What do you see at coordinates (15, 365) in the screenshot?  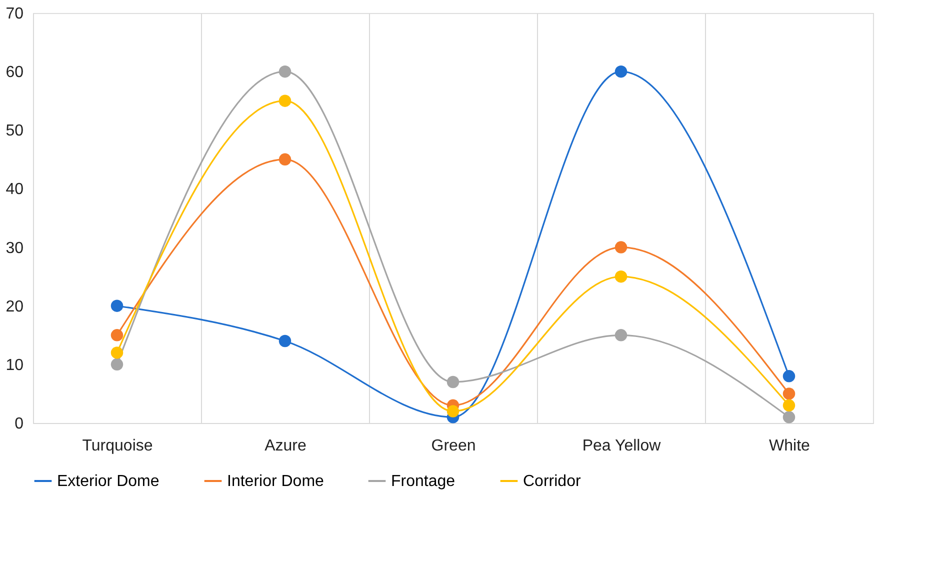 I see `y-tick-label: 10` at bounding box center [15, 365].